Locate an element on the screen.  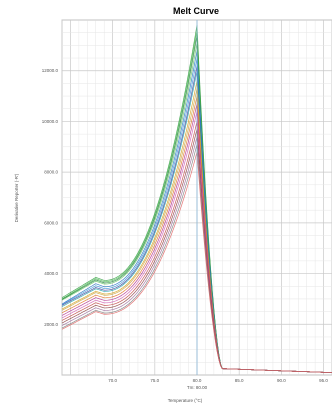
x-axis-label: Temperature (°C) is located at coordinates (185, 400).